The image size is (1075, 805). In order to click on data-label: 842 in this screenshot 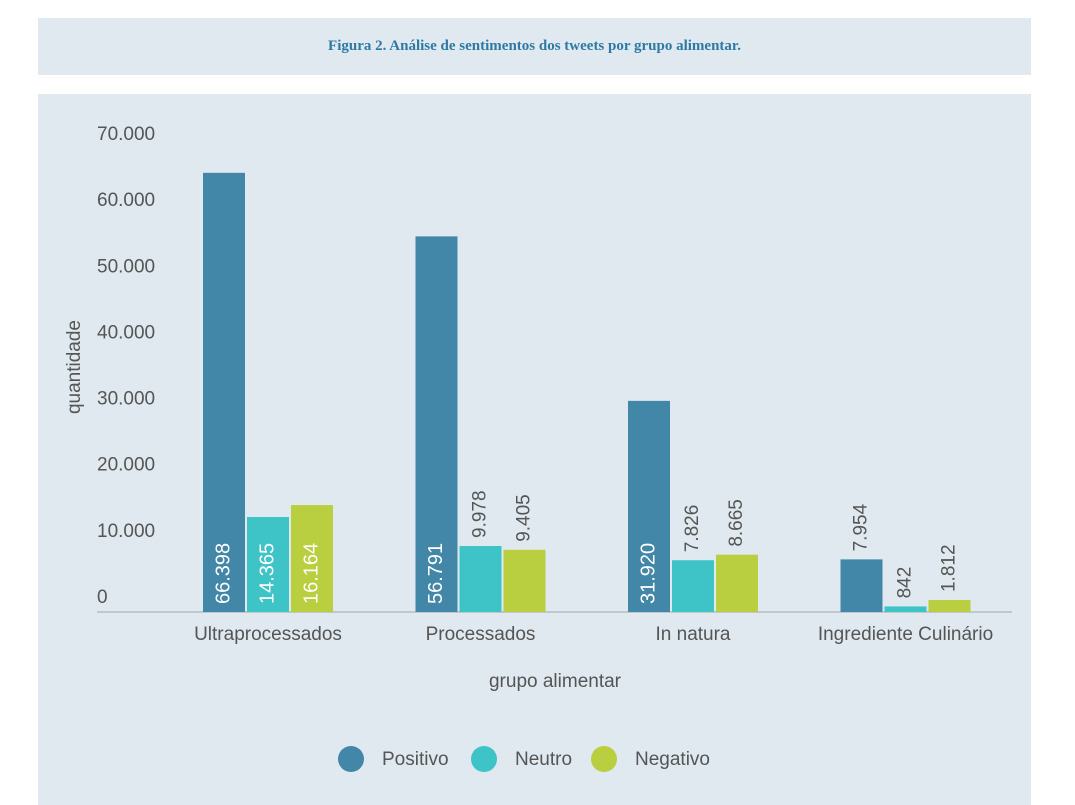, I will do `click(905, 583)`.